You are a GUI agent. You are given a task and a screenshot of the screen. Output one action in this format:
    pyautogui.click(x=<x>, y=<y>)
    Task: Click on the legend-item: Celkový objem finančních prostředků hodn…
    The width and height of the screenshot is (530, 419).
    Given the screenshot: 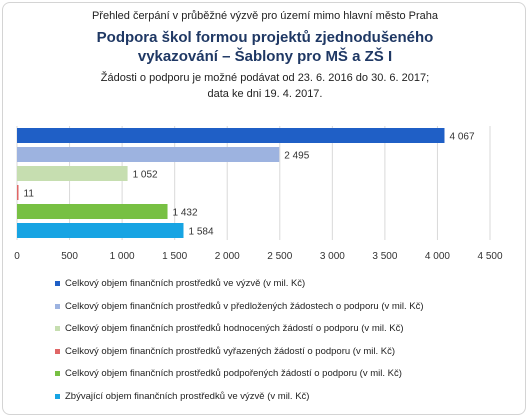 What is the action you would take?
    pyautogui.click(x=290, y=329)
    